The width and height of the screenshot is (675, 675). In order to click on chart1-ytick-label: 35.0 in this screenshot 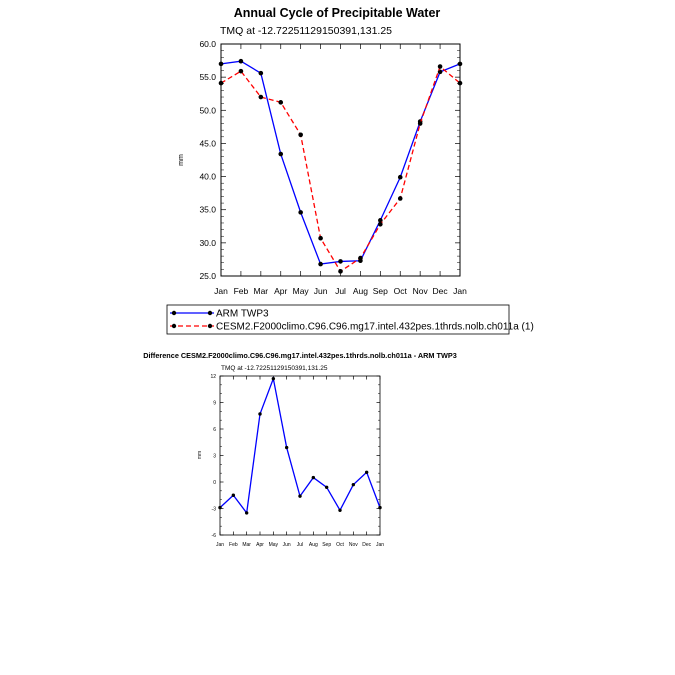, I will do `click(207, 210)`.